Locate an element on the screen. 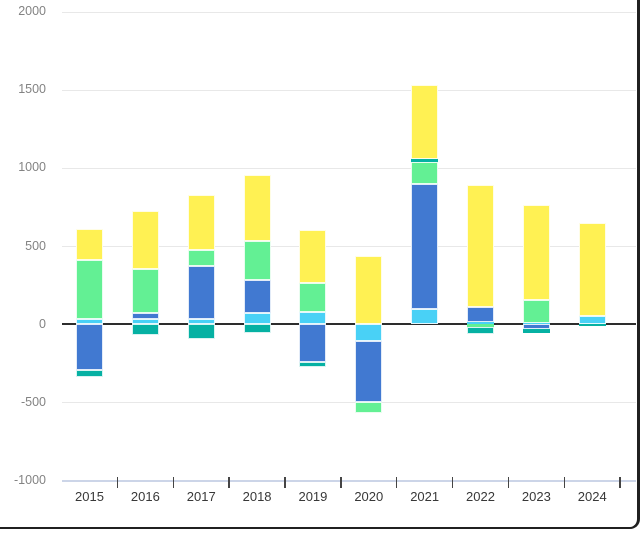  x-axis-label: 2020 is located at coordinates (369, 496).